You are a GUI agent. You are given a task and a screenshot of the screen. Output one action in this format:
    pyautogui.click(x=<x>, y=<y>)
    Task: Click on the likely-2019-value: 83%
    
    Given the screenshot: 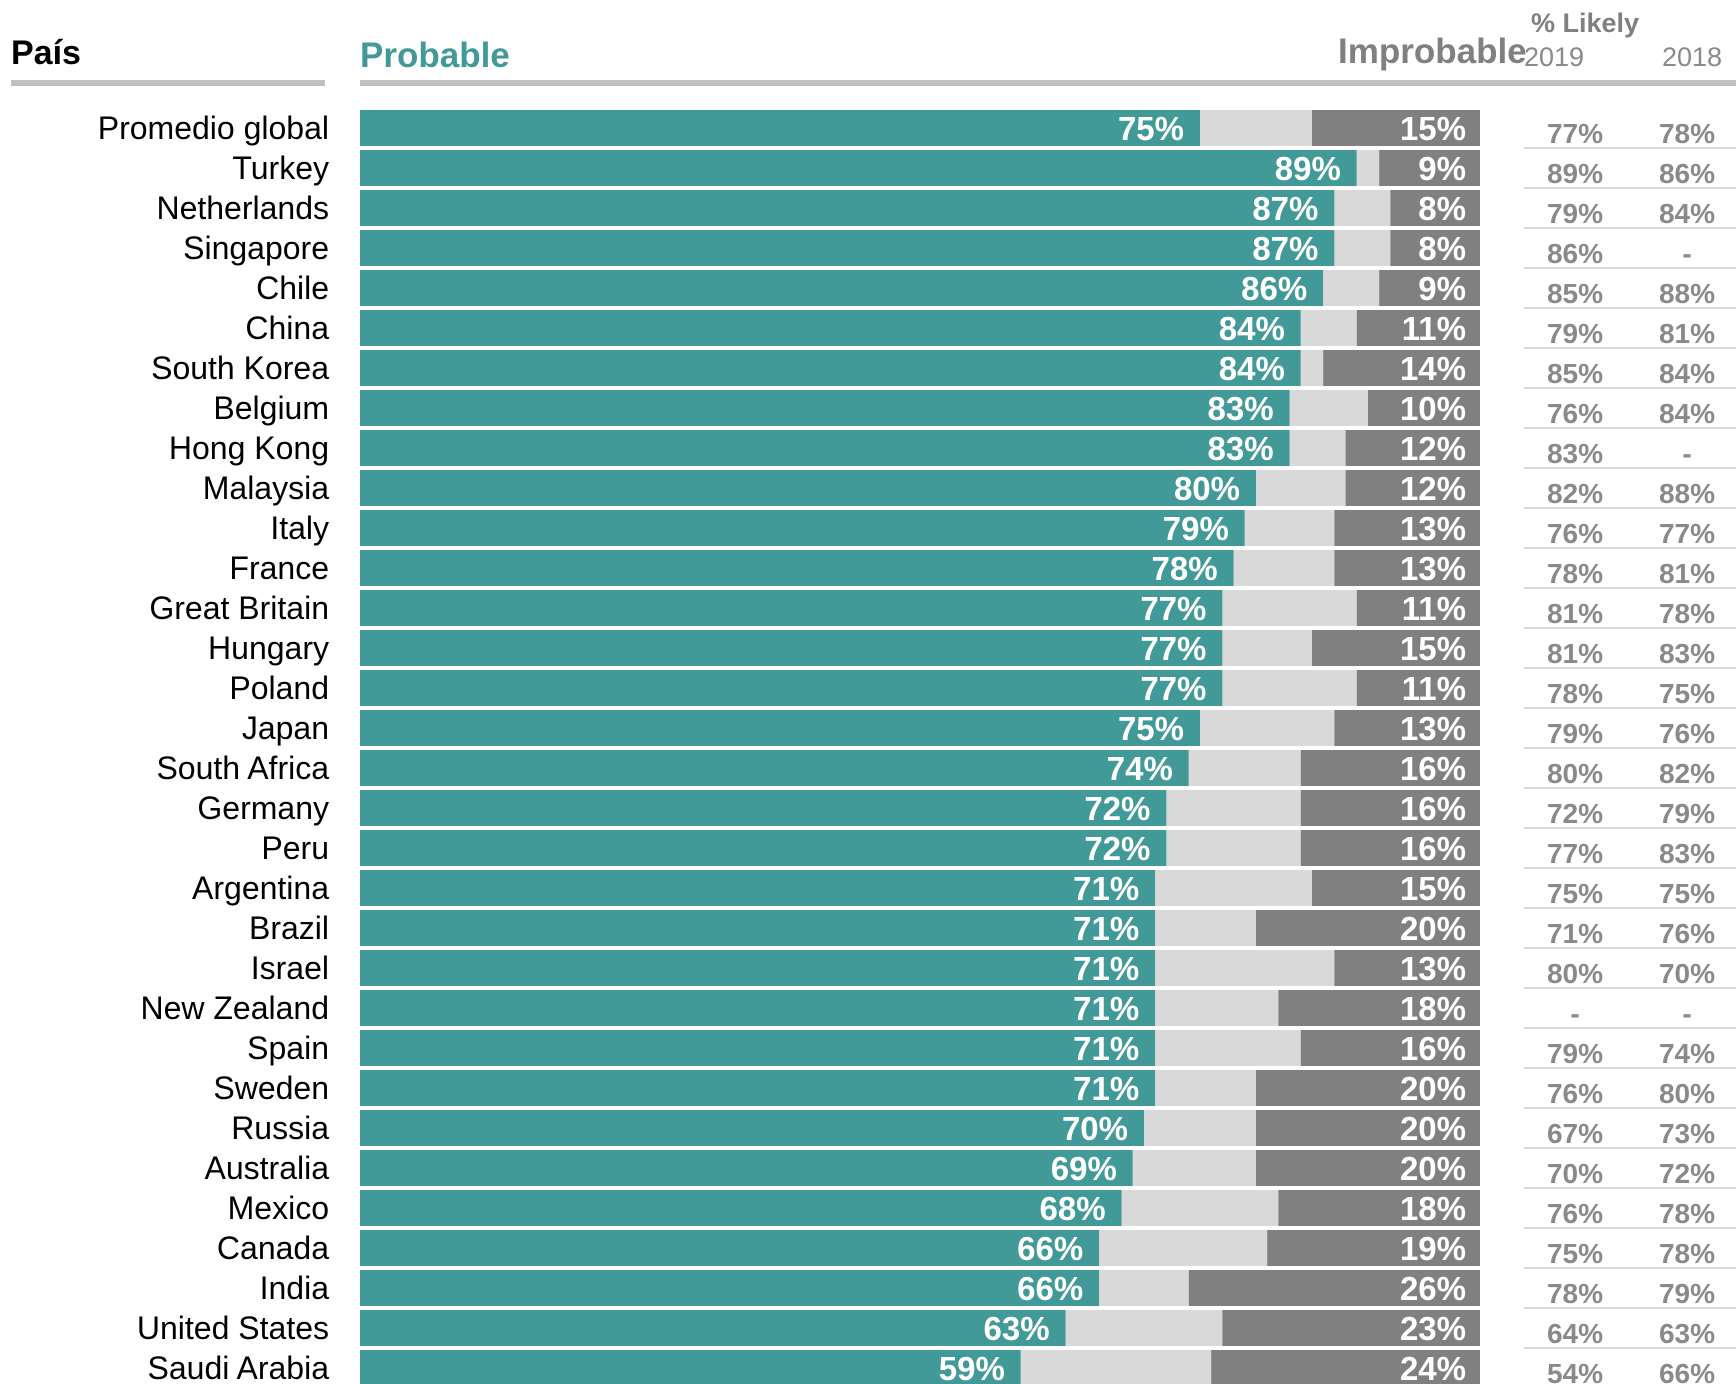 What is the action you would take?
    pyautogui.click(x=1575, y=453)
    